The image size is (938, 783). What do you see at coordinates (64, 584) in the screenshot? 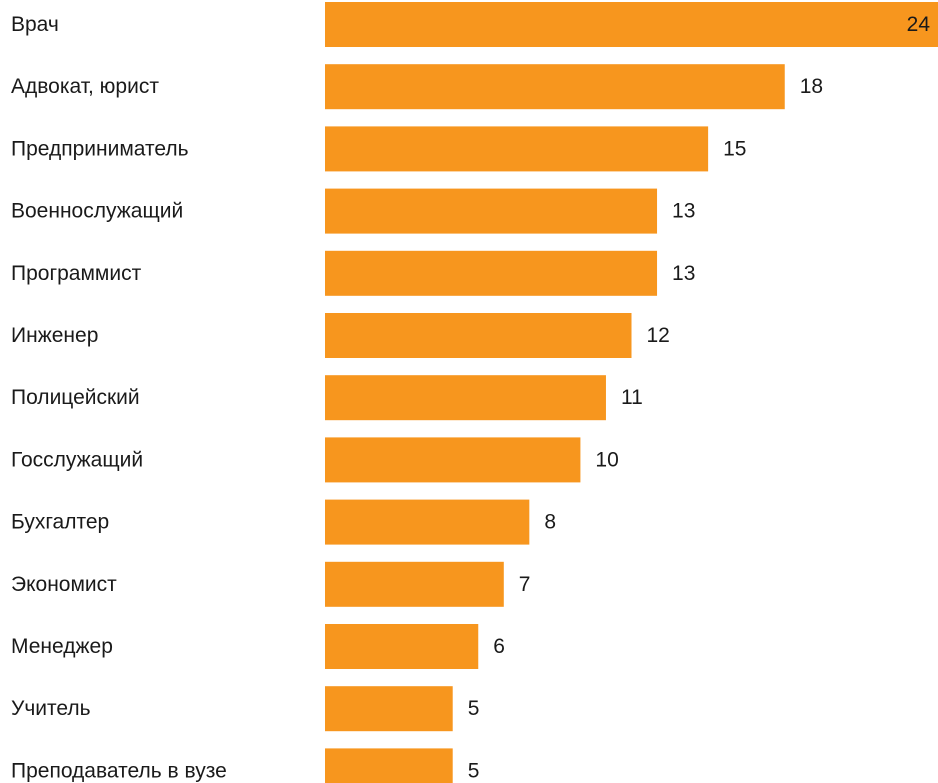
I see `category-label: Экономист` at bounding box center [64, 584].